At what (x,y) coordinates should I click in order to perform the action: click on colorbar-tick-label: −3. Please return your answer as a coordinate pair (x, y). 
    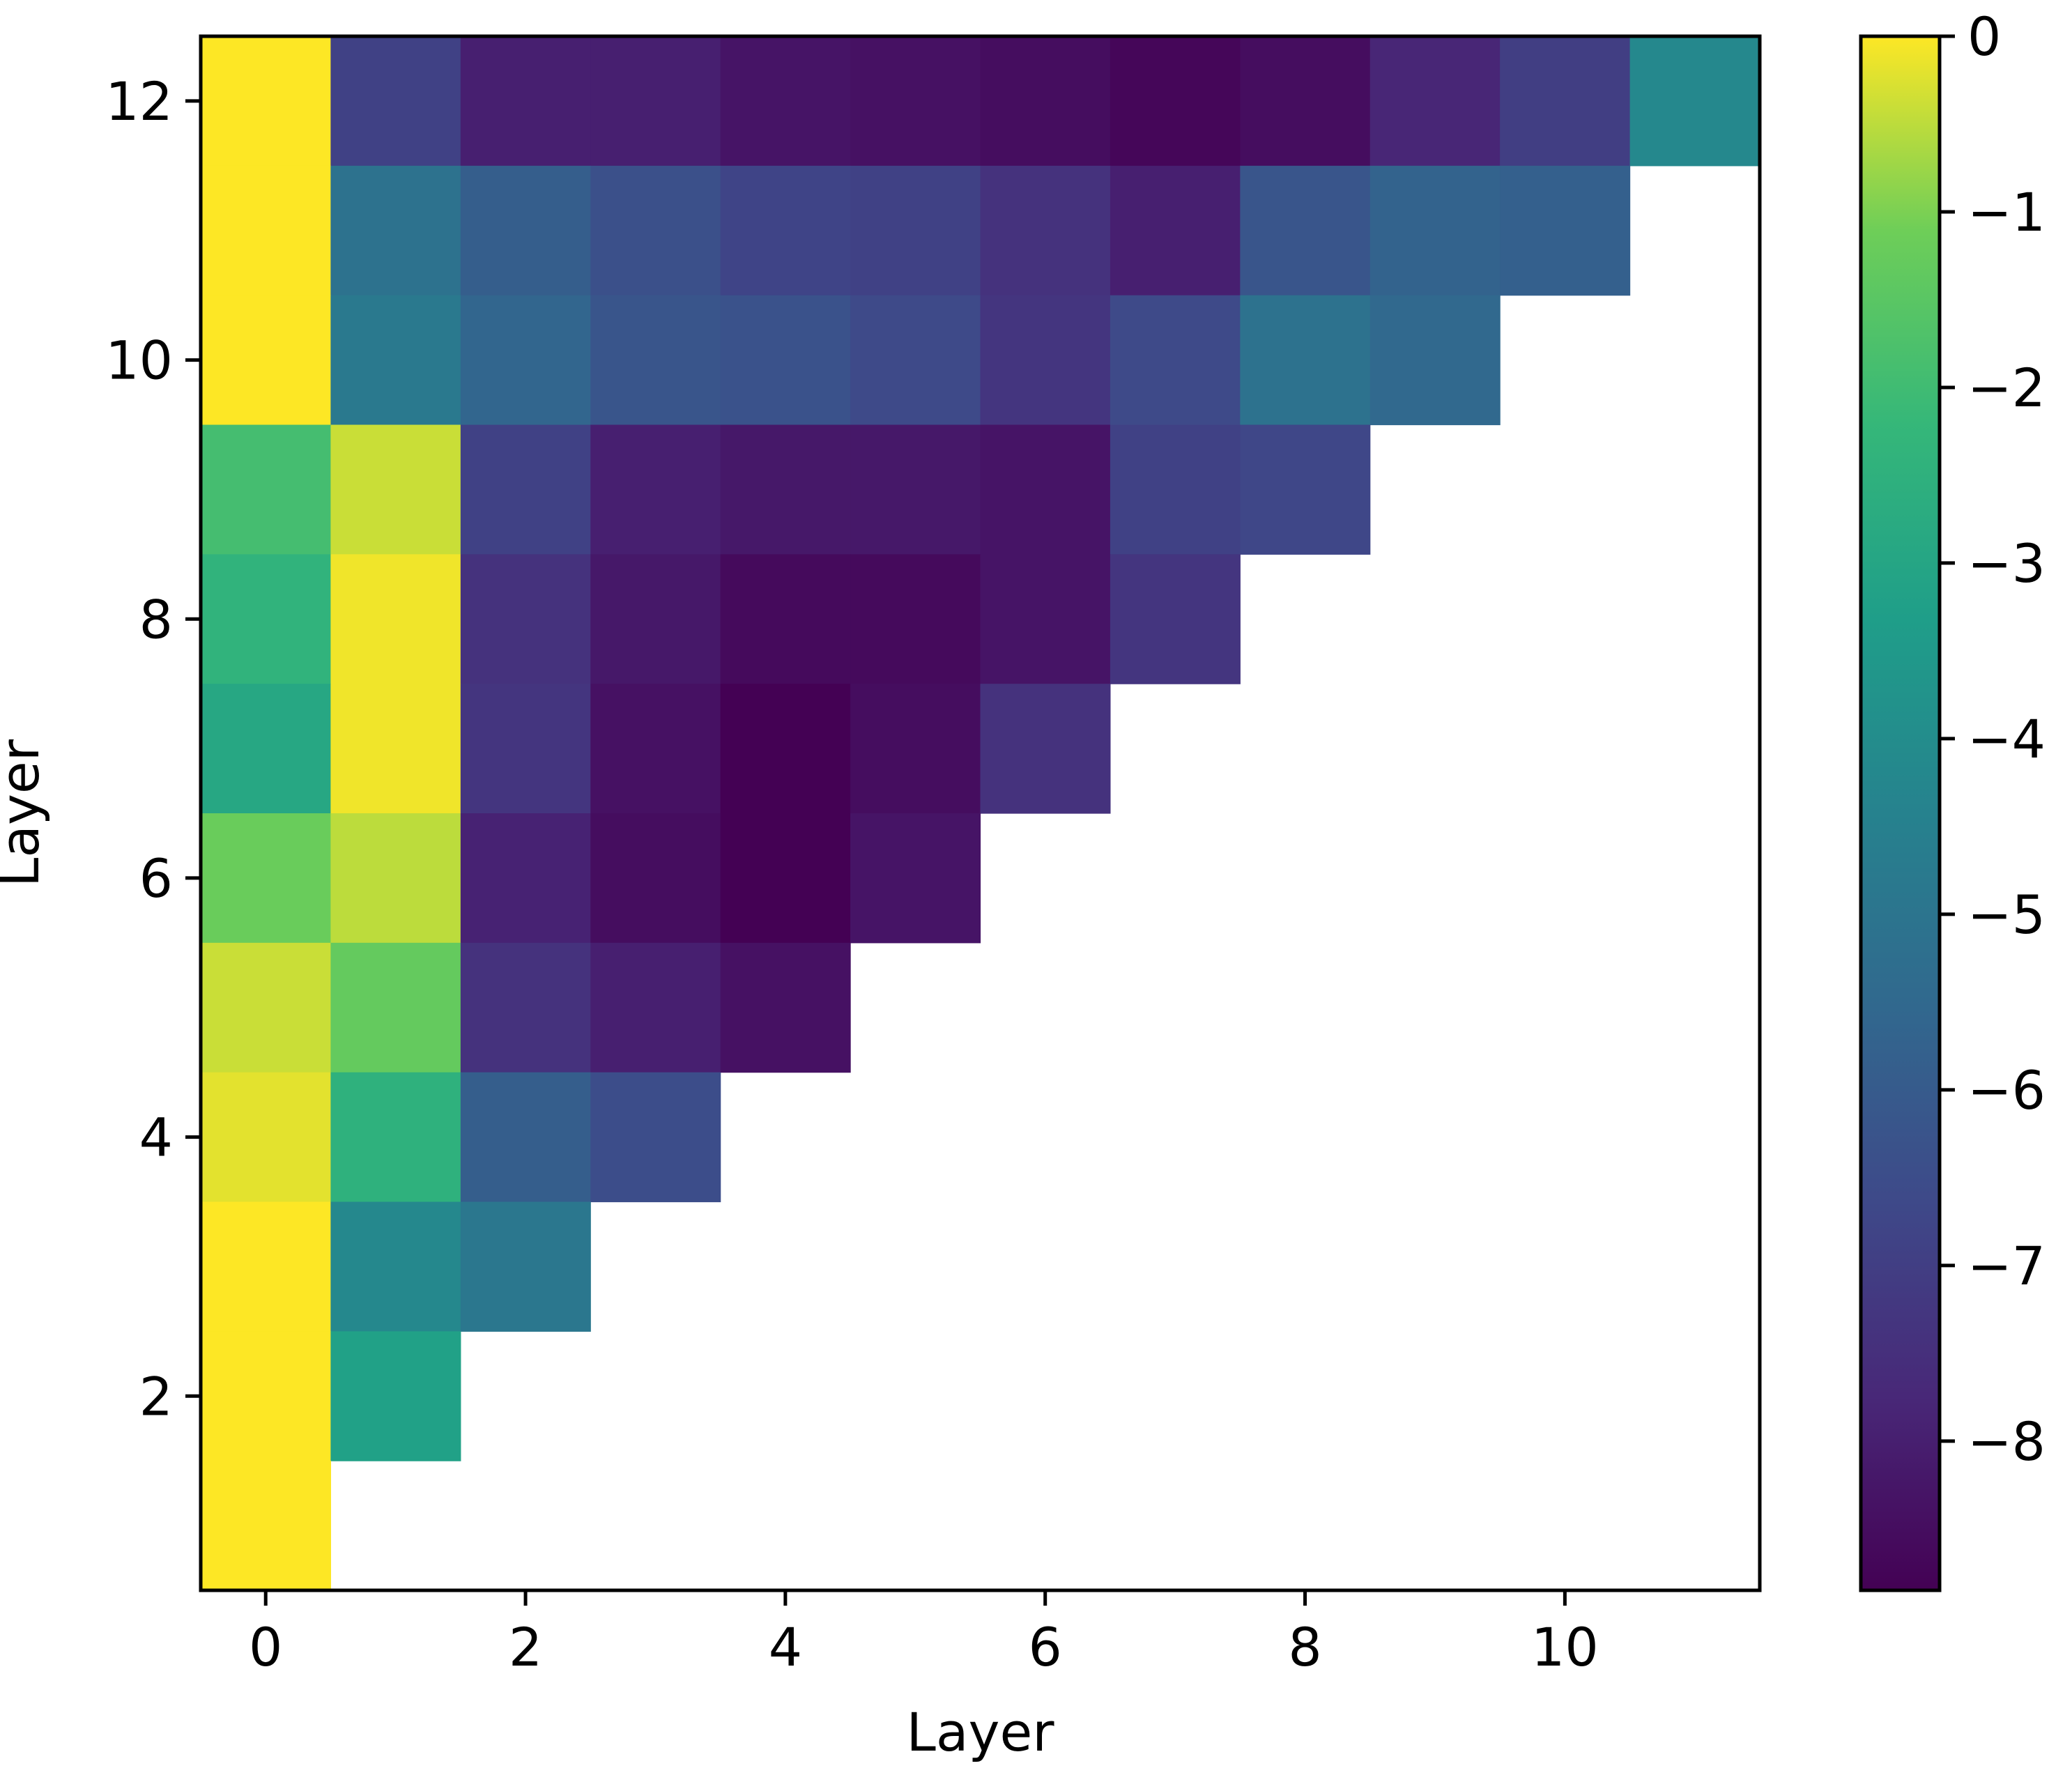
    Looking at the image, I should click on (2007, 563).